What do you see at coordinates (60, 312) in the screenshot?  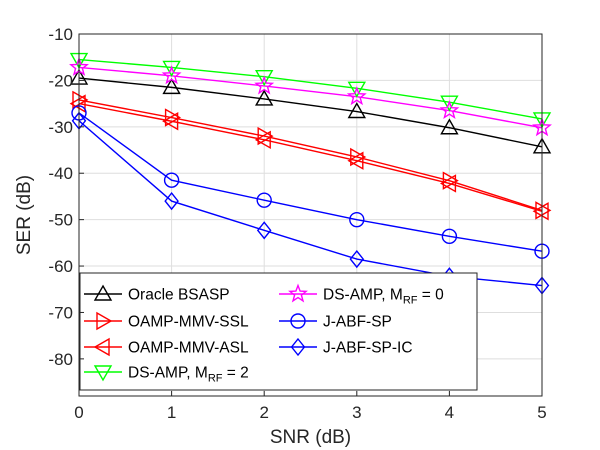 I see `y-tick-label: -70` at bounding box center [60, 312].